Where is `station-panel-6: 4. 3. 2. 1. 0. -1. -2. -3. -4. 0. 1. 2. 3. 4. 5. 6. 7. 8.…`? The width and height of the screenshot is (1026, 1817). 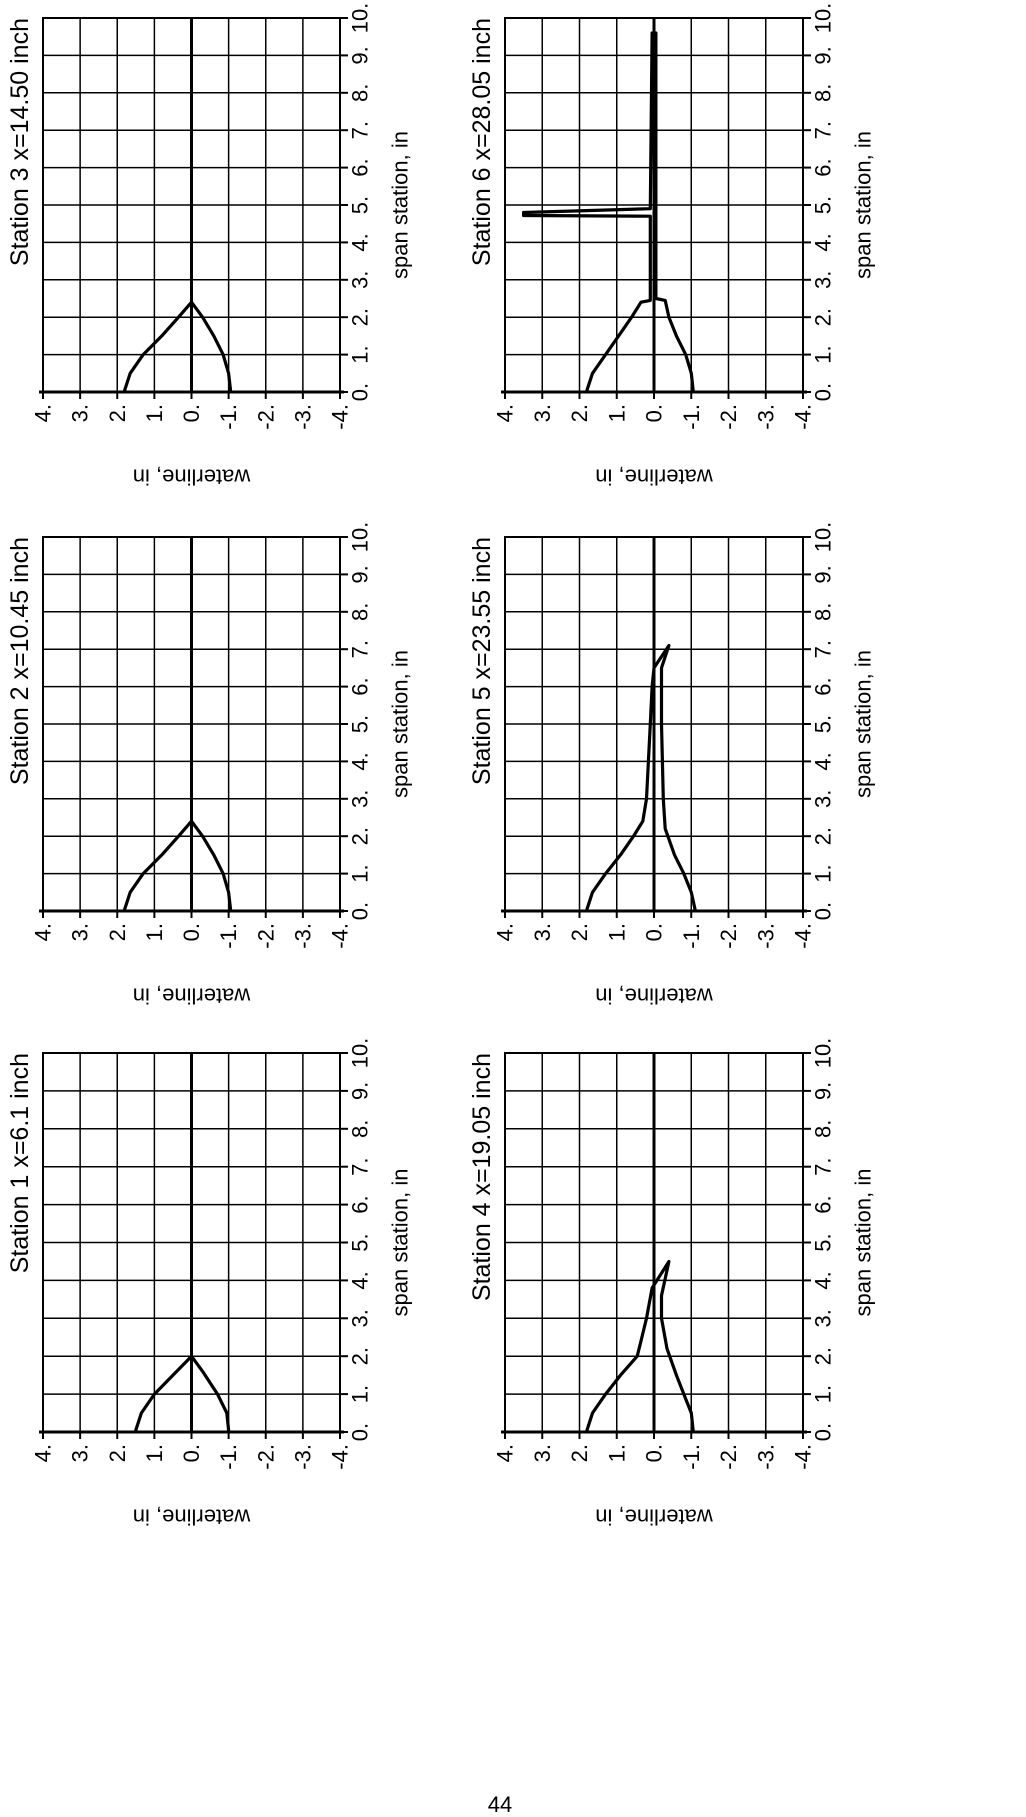 station-panel-6: 4. 3. 2. 1. 0. -1. -2. -3. -4. 0. 1. 2. 3. 4. 5. 6. 7. 8.… is located at coordinates (672, 246).